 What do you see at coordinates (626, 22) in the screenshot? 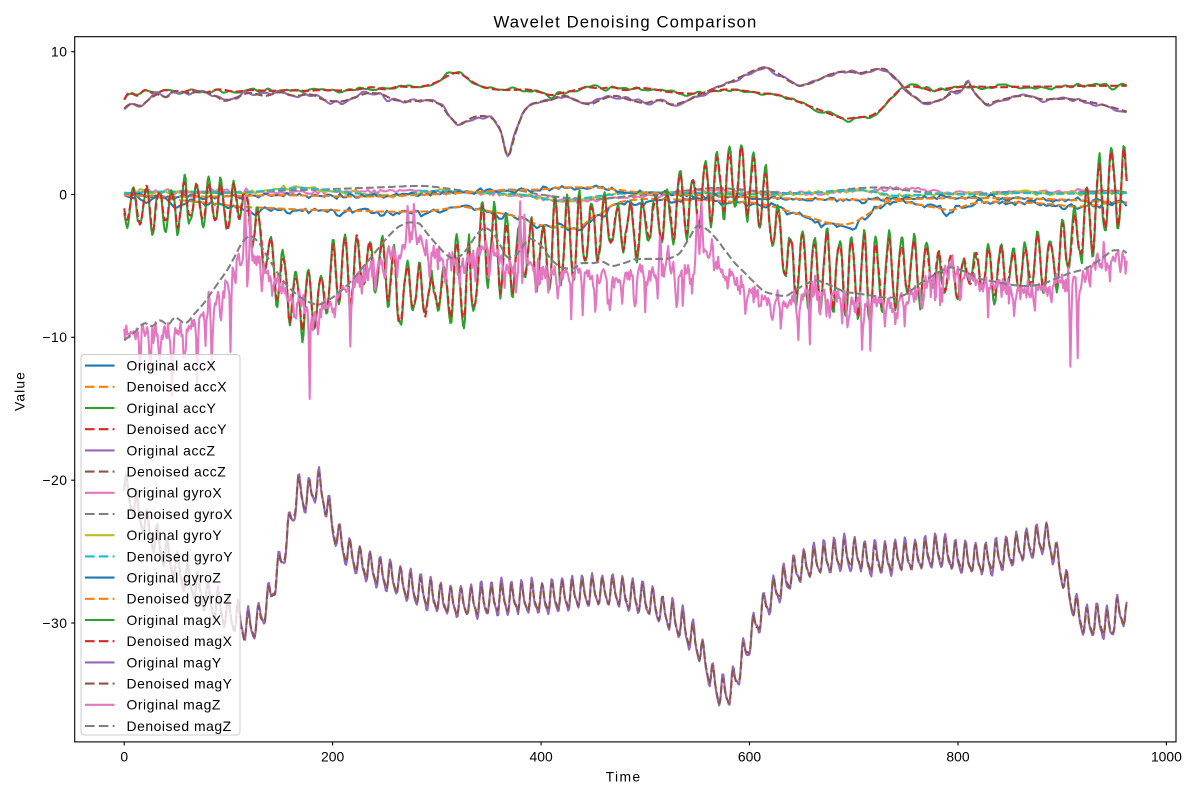
I see `svg-text: Wavelet Denoising Comparison` at bounding box center [626, 22].